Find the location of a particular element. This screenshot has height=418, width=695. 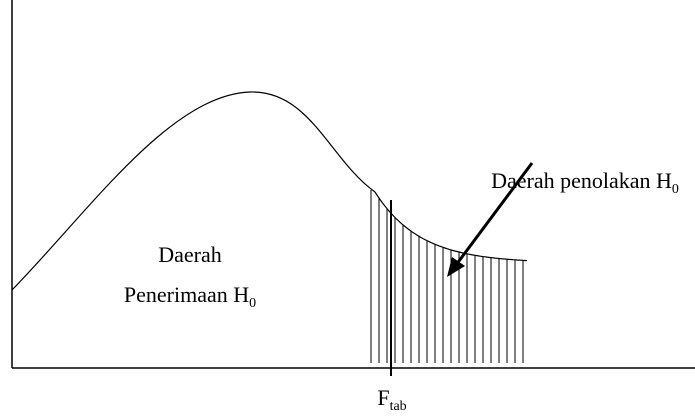

acceptance-label-sub: 0 is located at coordinates (252, 303).